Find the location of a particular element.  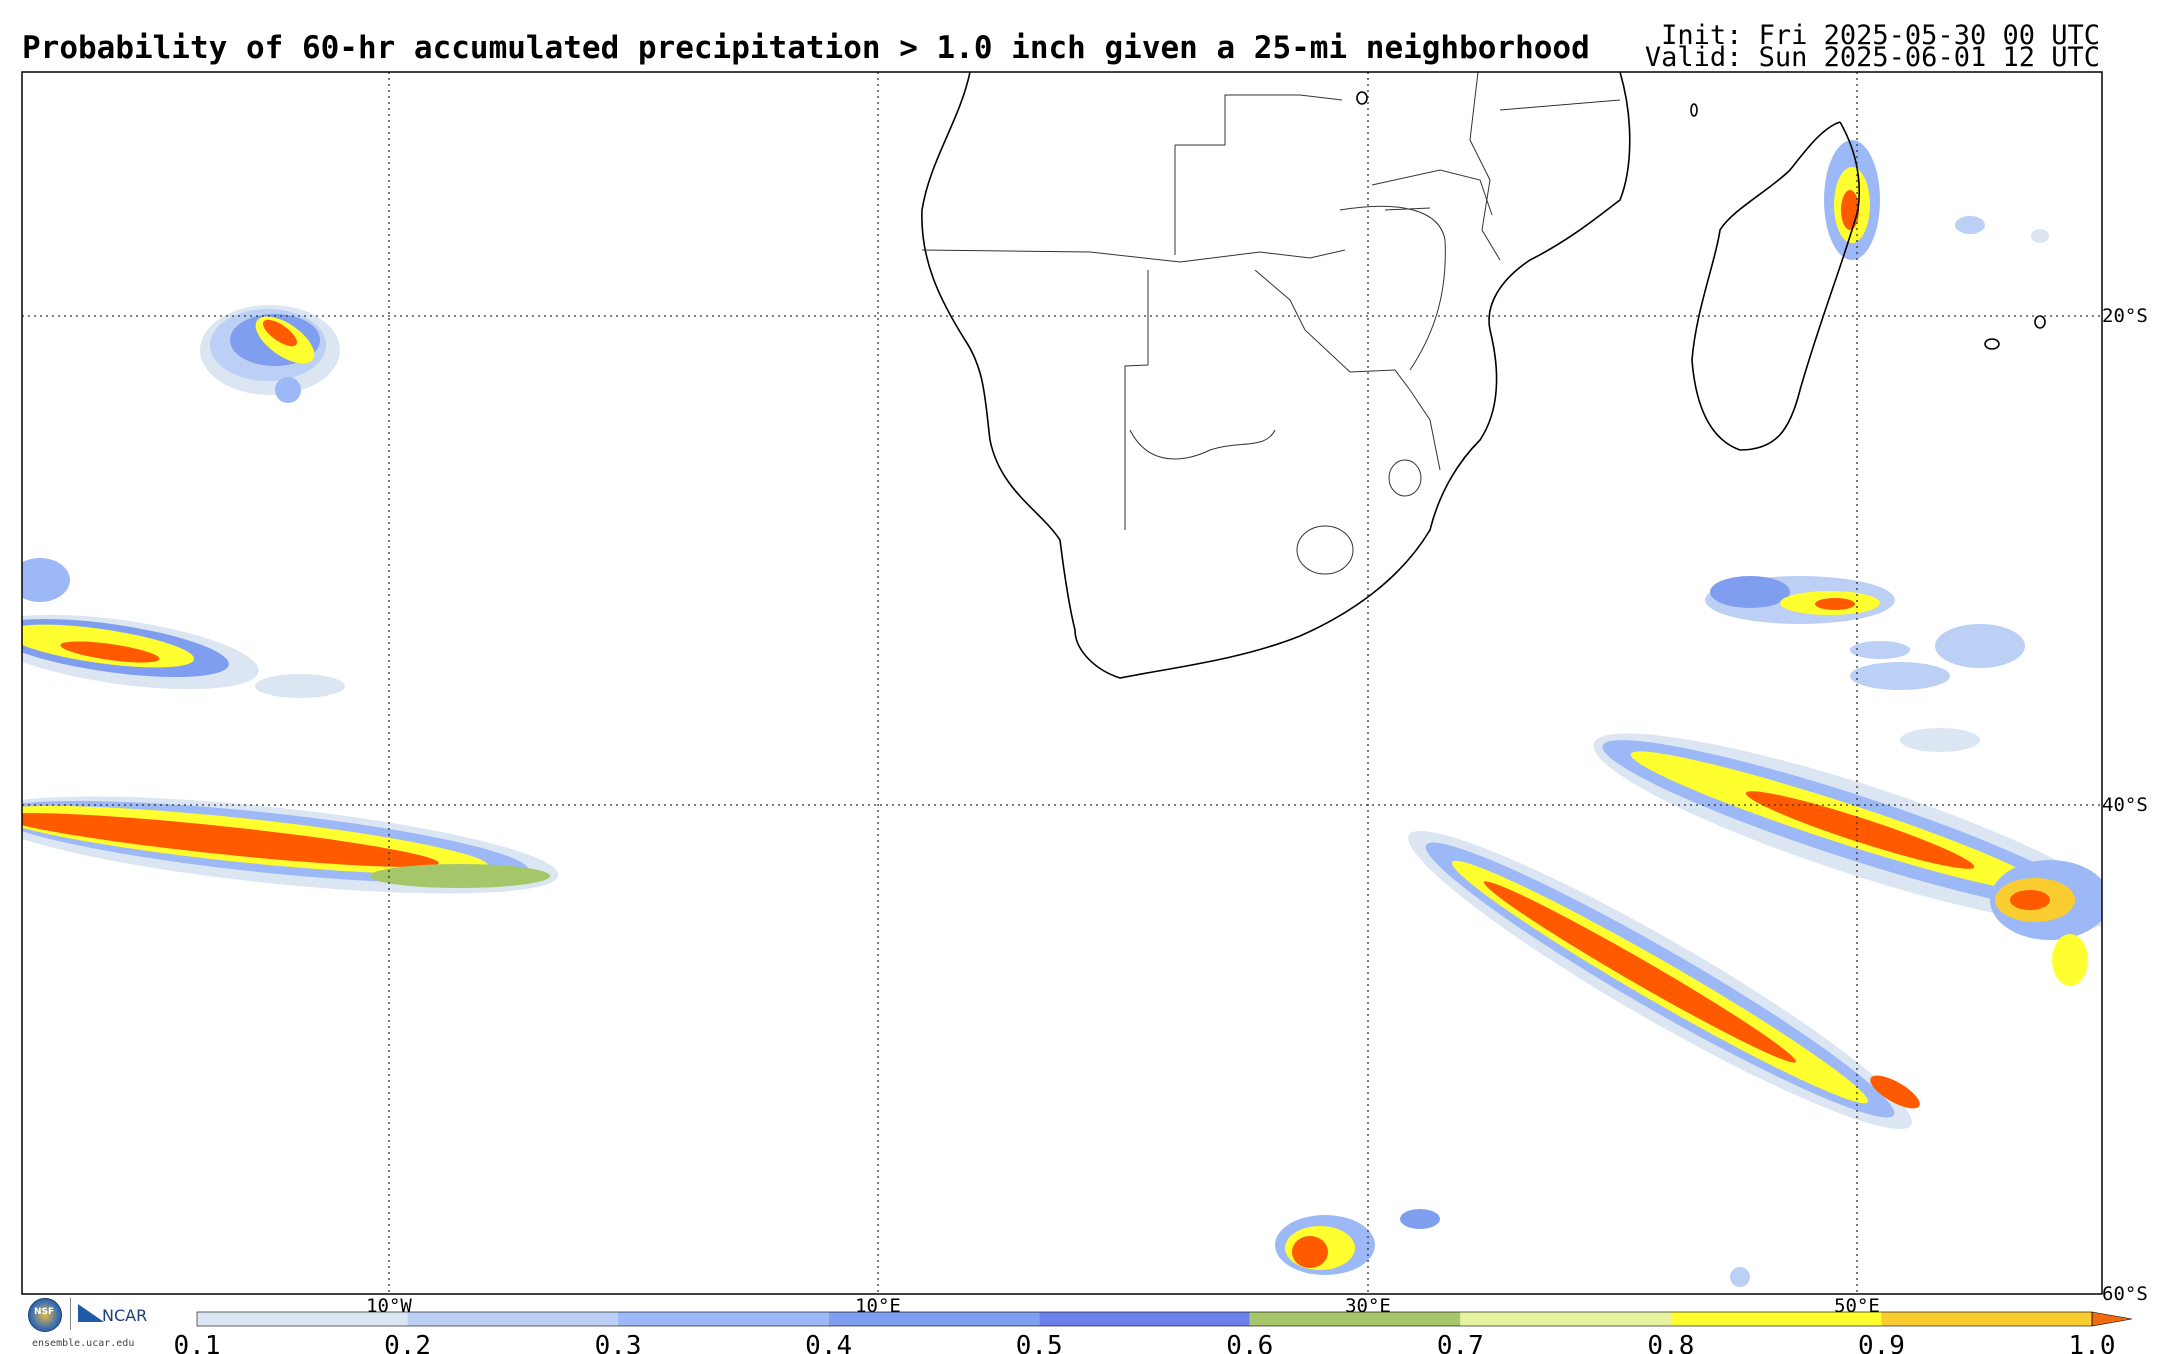

colorbar-tick-label: 0.2 is located at coordinates (407, 1342).